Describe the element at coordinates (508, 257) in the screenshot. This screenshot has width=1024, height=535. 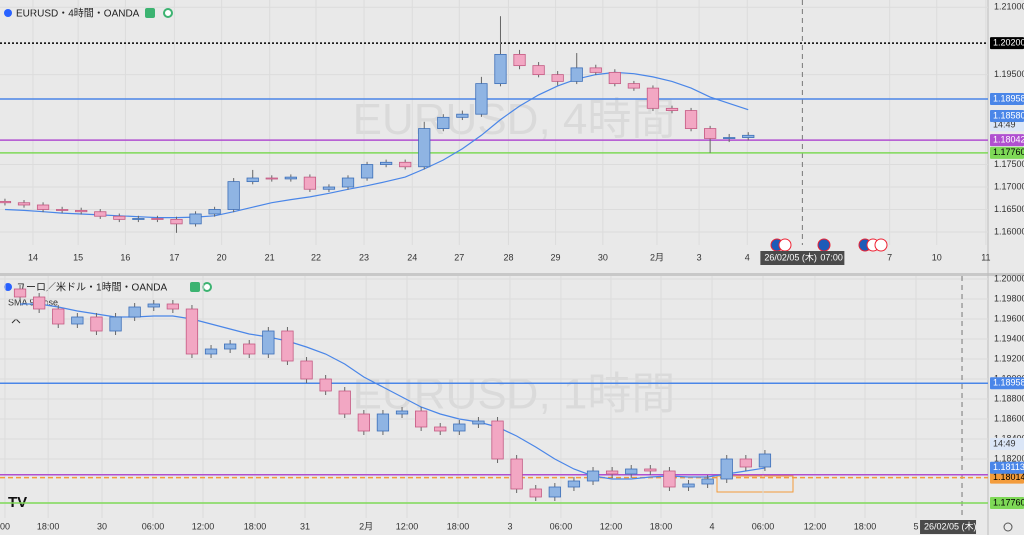
I see `x-tick-label: 28` at that location.